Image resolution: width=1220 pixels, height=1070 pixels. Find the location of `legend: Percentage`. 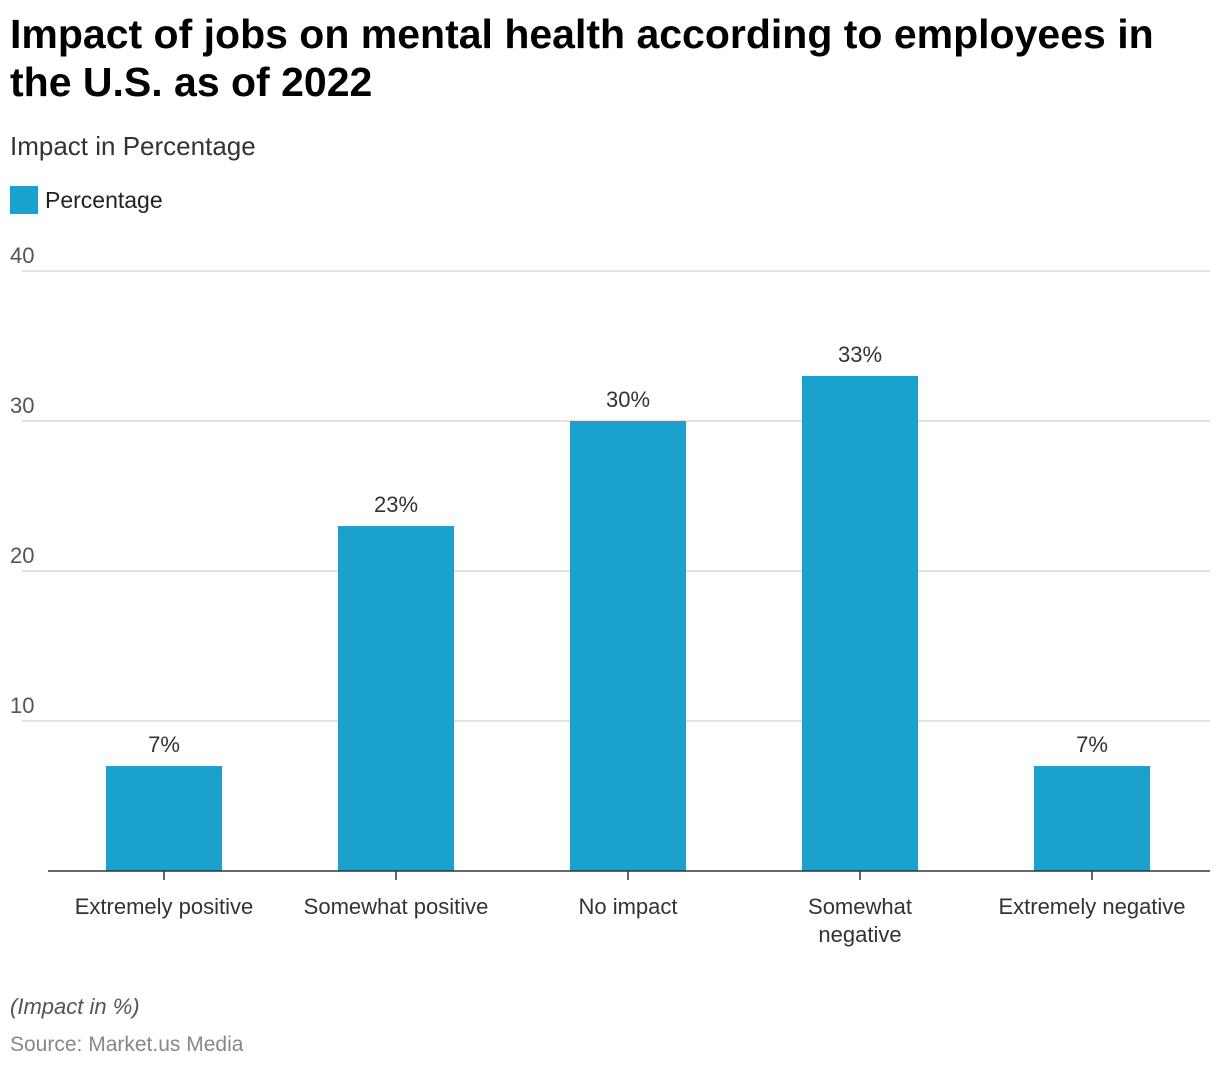

legend: Percentage is located at coordinates (86, 200).